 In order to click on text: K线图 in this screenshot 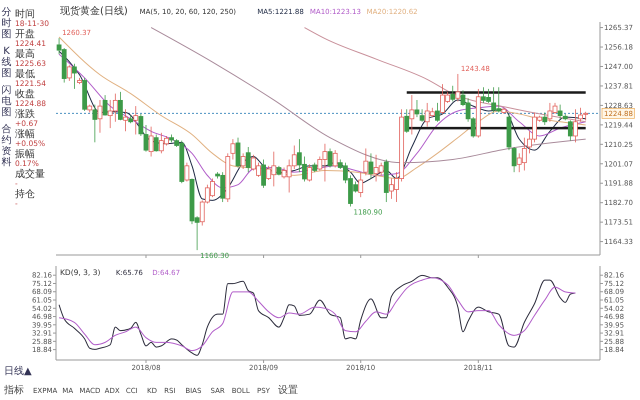, I will do `click(7, 62)`.